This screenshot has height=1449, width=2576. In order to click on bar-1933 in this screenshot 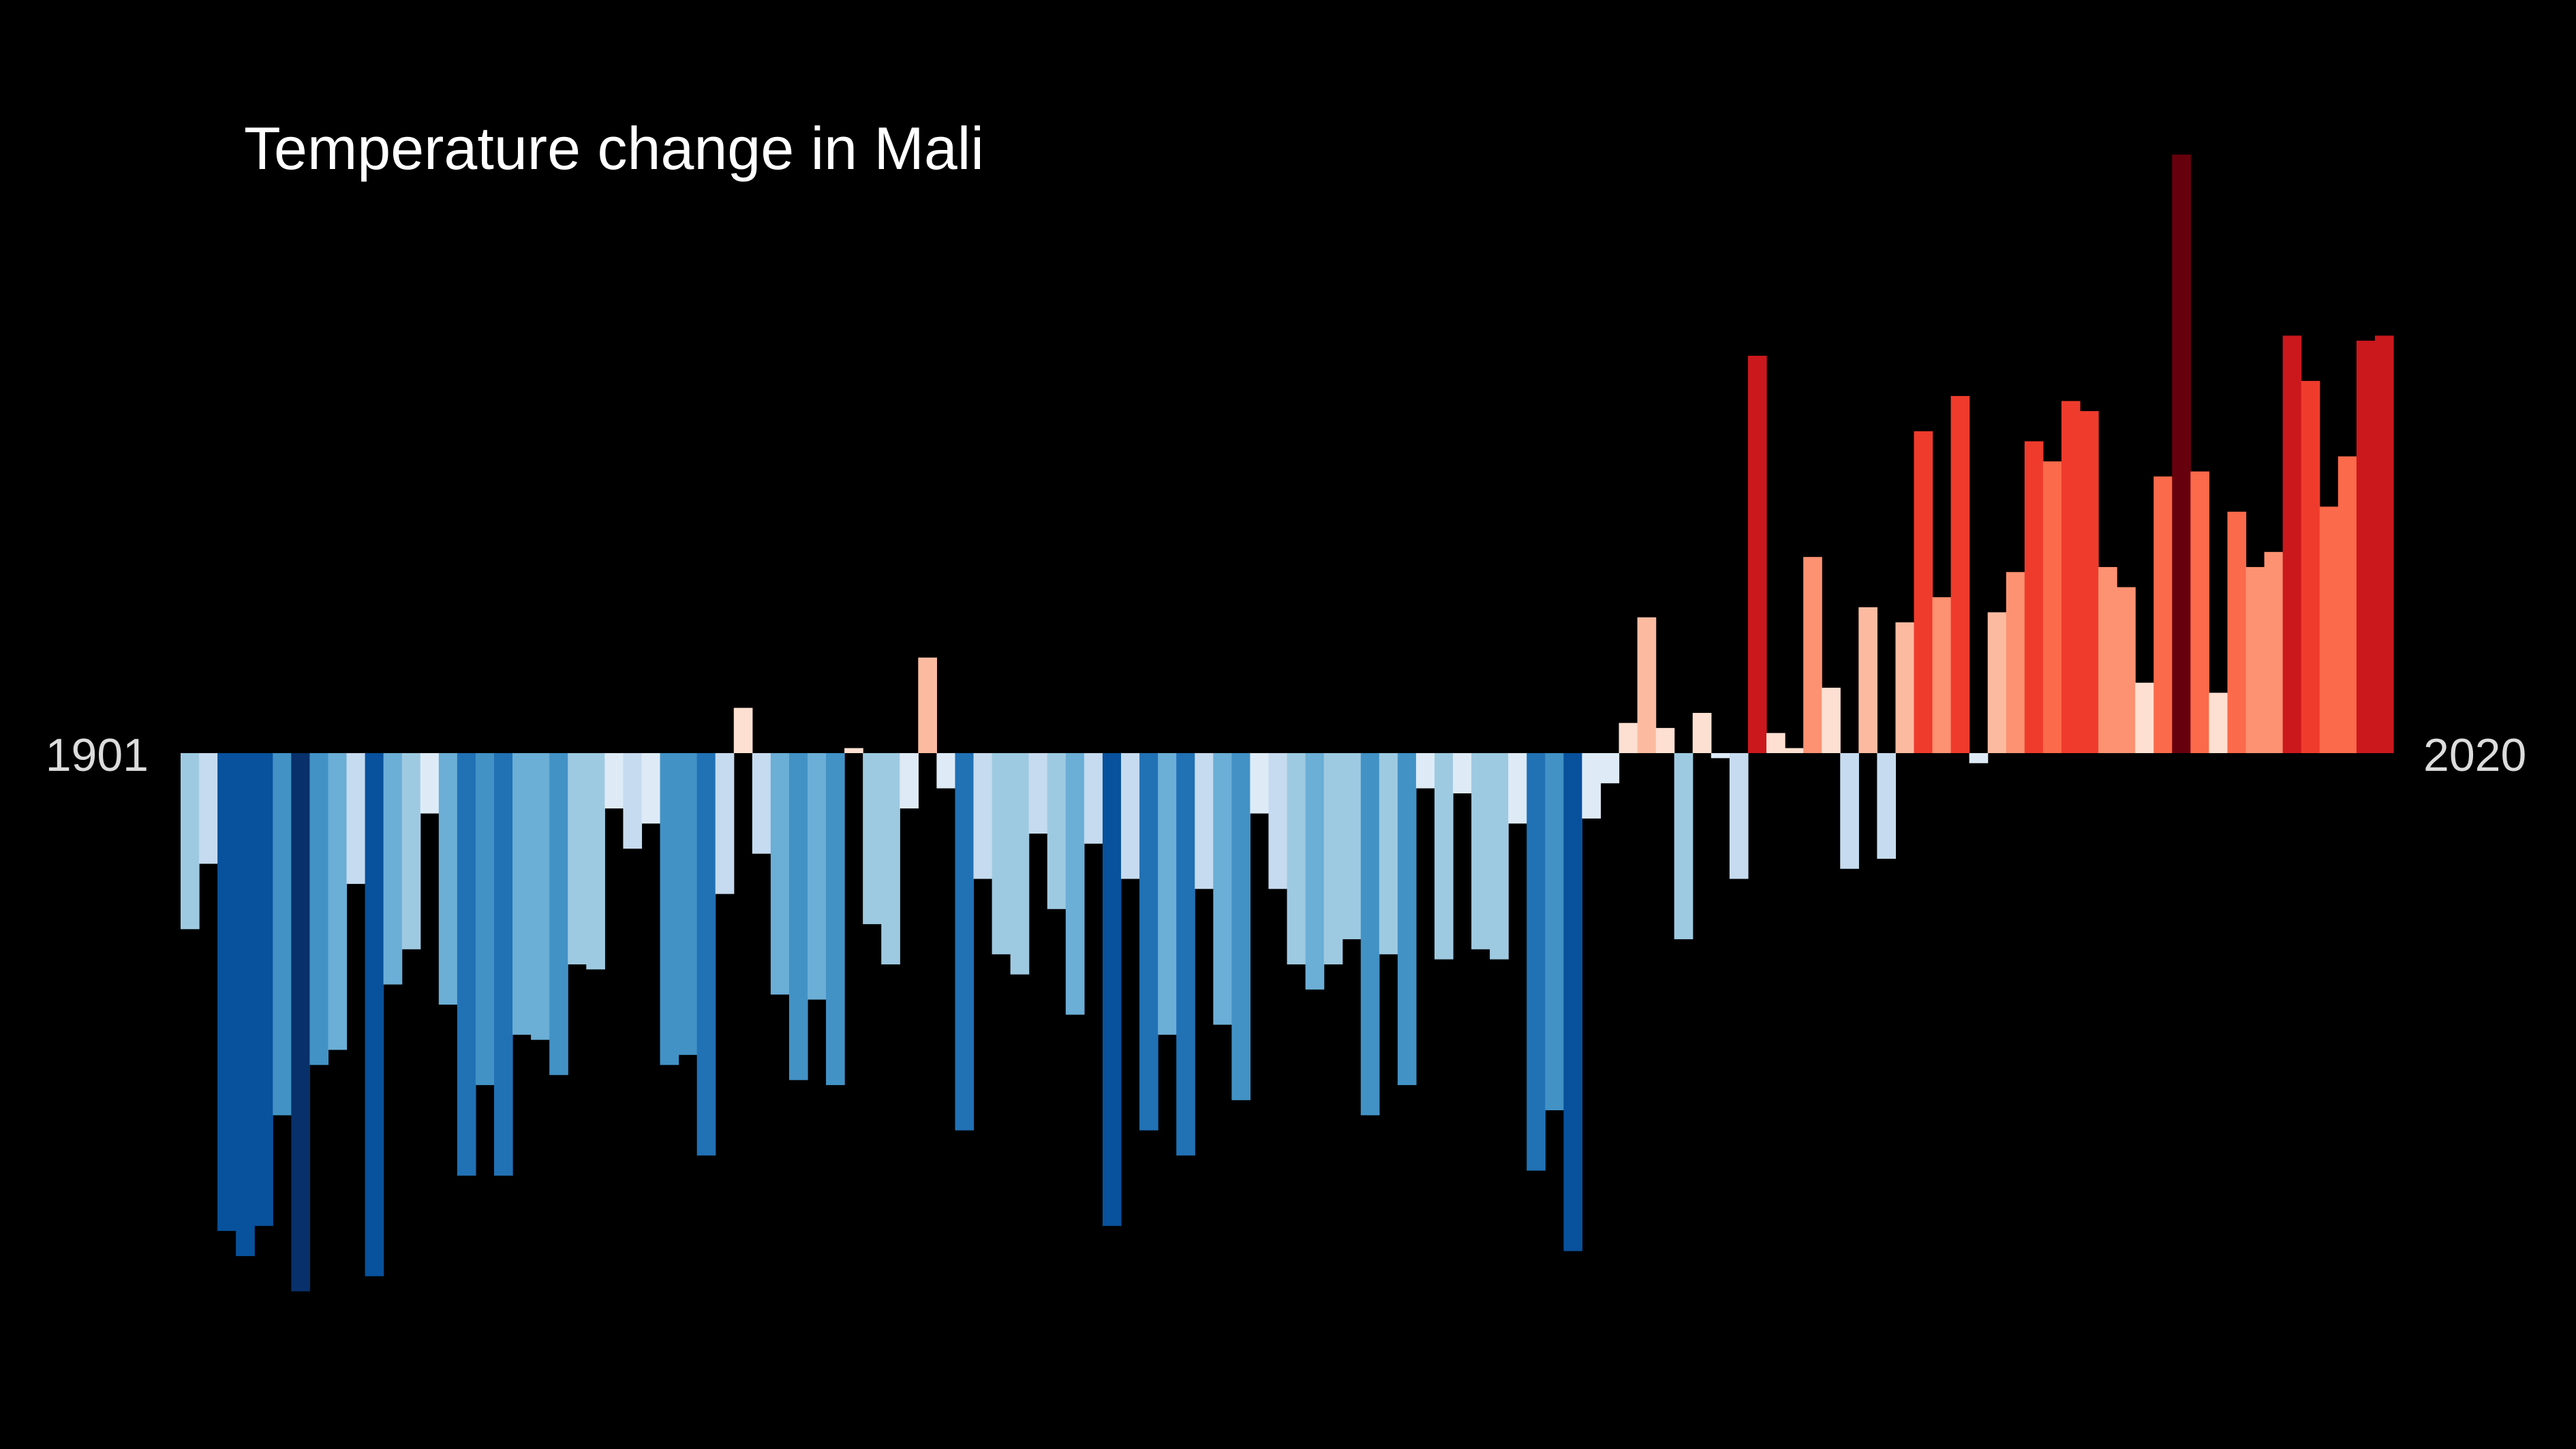, I will do `click(780, 874)`.